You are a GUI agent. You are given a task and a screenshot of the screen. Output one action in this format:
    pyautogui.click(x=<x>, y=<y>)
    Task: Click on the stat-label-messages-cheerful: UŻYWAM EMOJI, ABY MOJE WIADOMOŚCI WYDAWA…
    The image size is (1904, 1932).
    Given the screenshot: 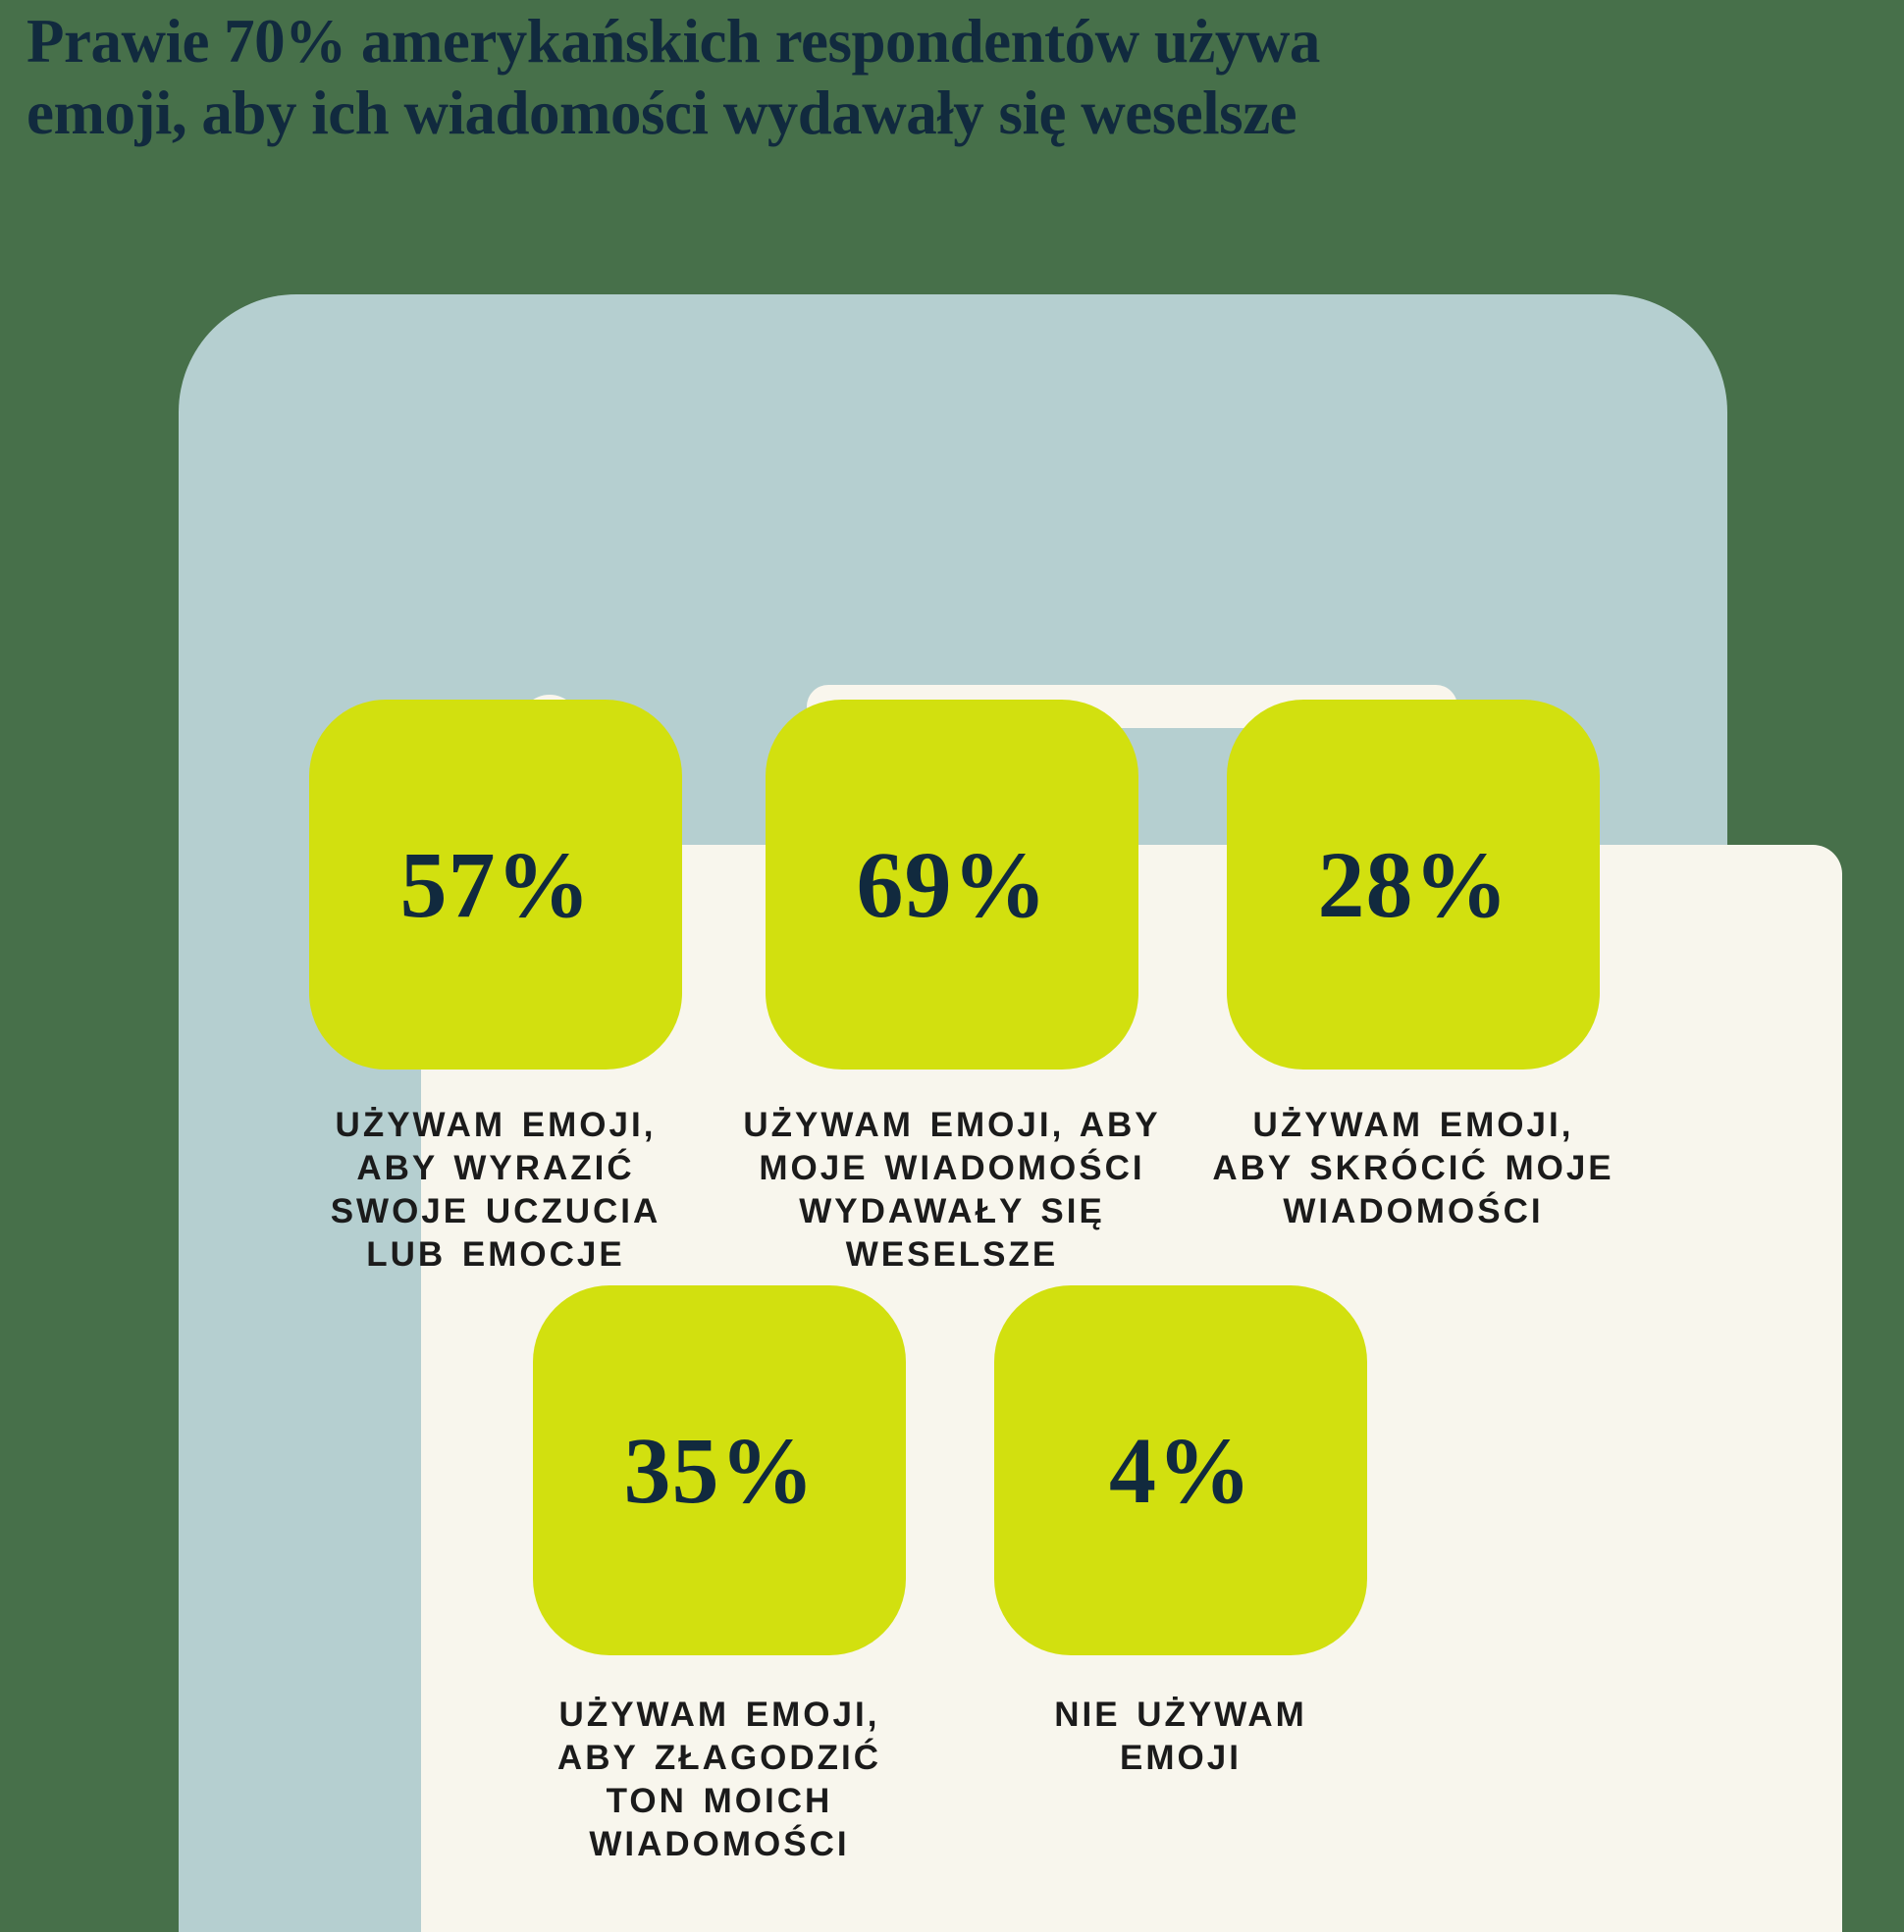 What is the action you would take?
    pyautogui.click(x=952, y=1190)
    